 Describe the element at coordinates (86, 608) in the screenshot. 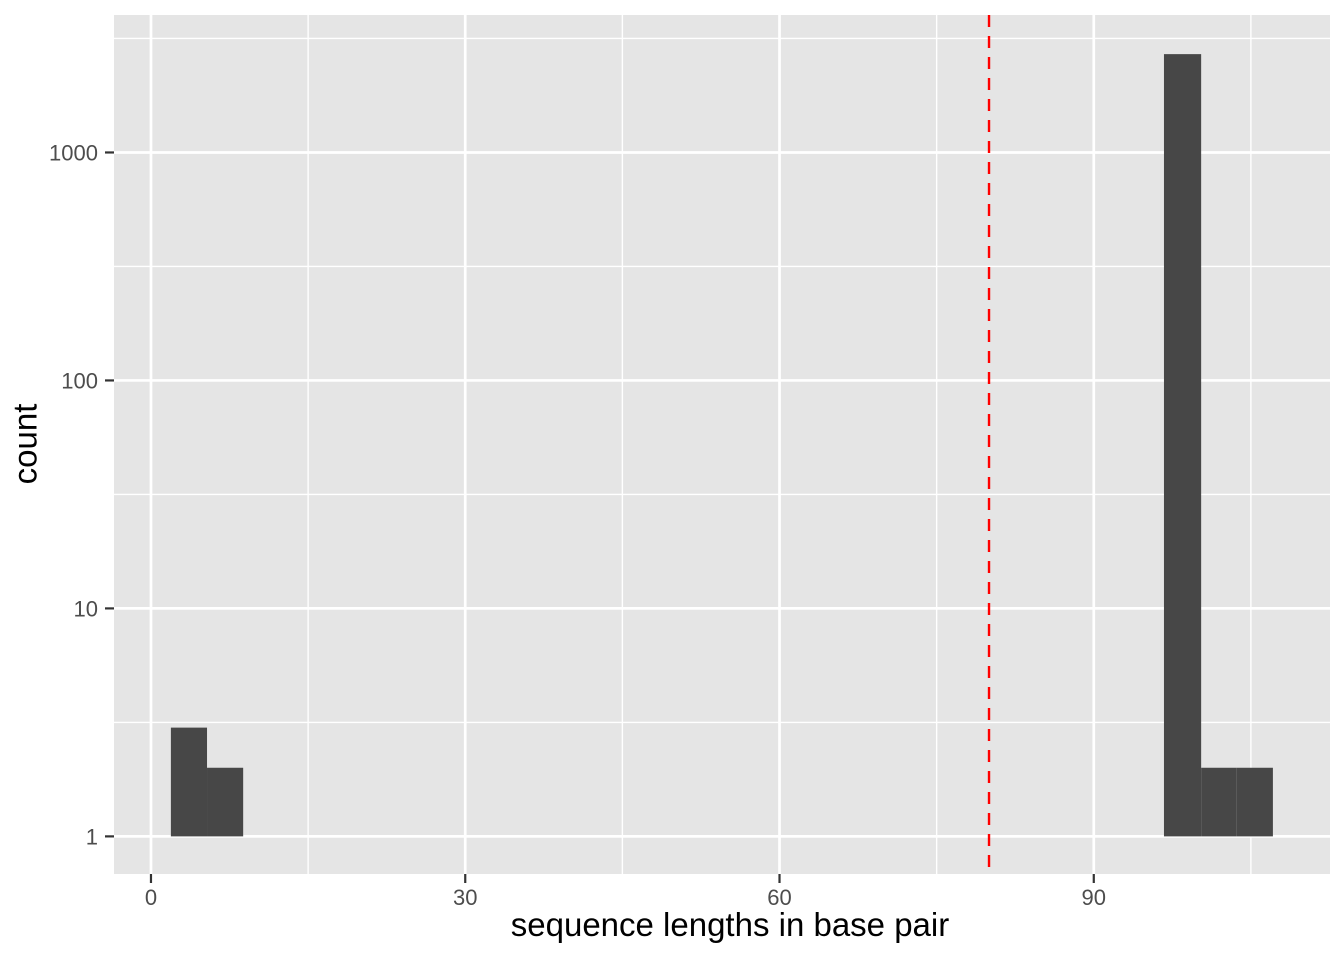

I see `y-tick-label: 10` at that location.